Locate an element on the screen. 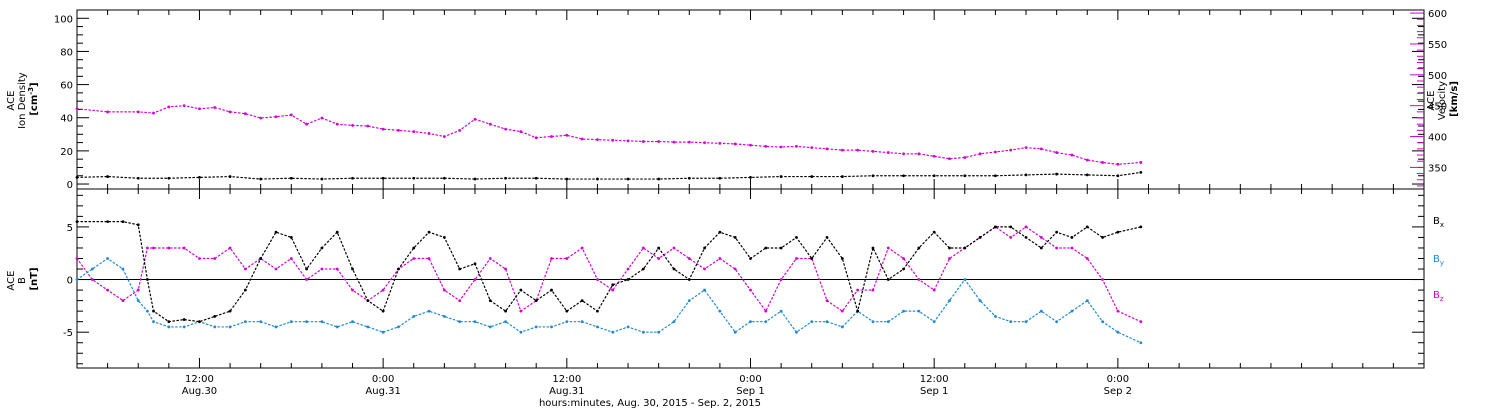 The image size is (1500, 410). velocity-tick-label: 450 is located at coordinates (1437, 107).